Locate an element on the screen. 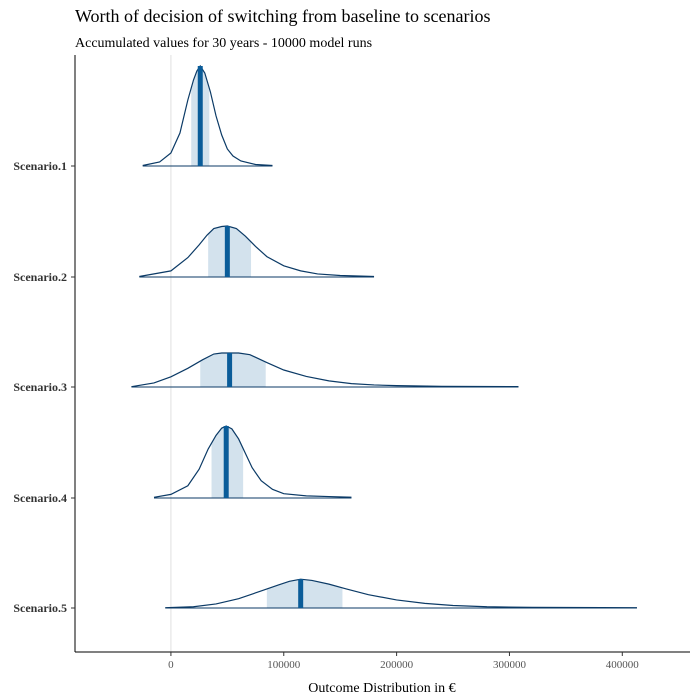 This screenshot has height=700, width=700. x-axis-label: Outcome Distribution in € is located at coordinates (381, 688).